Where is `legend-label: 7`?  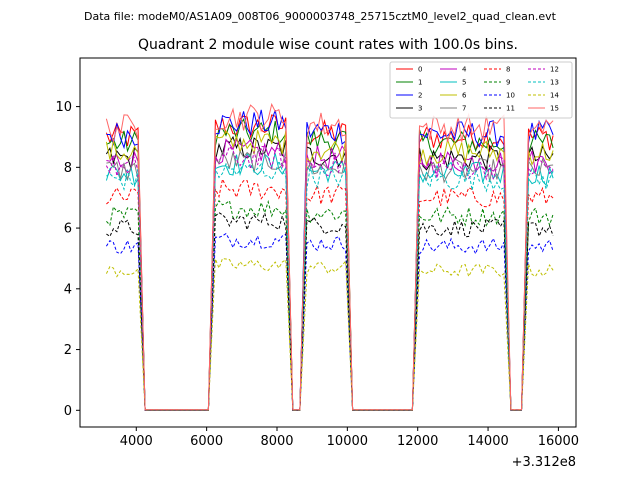 legend-label: 7 is located at coordinates (464, 109).